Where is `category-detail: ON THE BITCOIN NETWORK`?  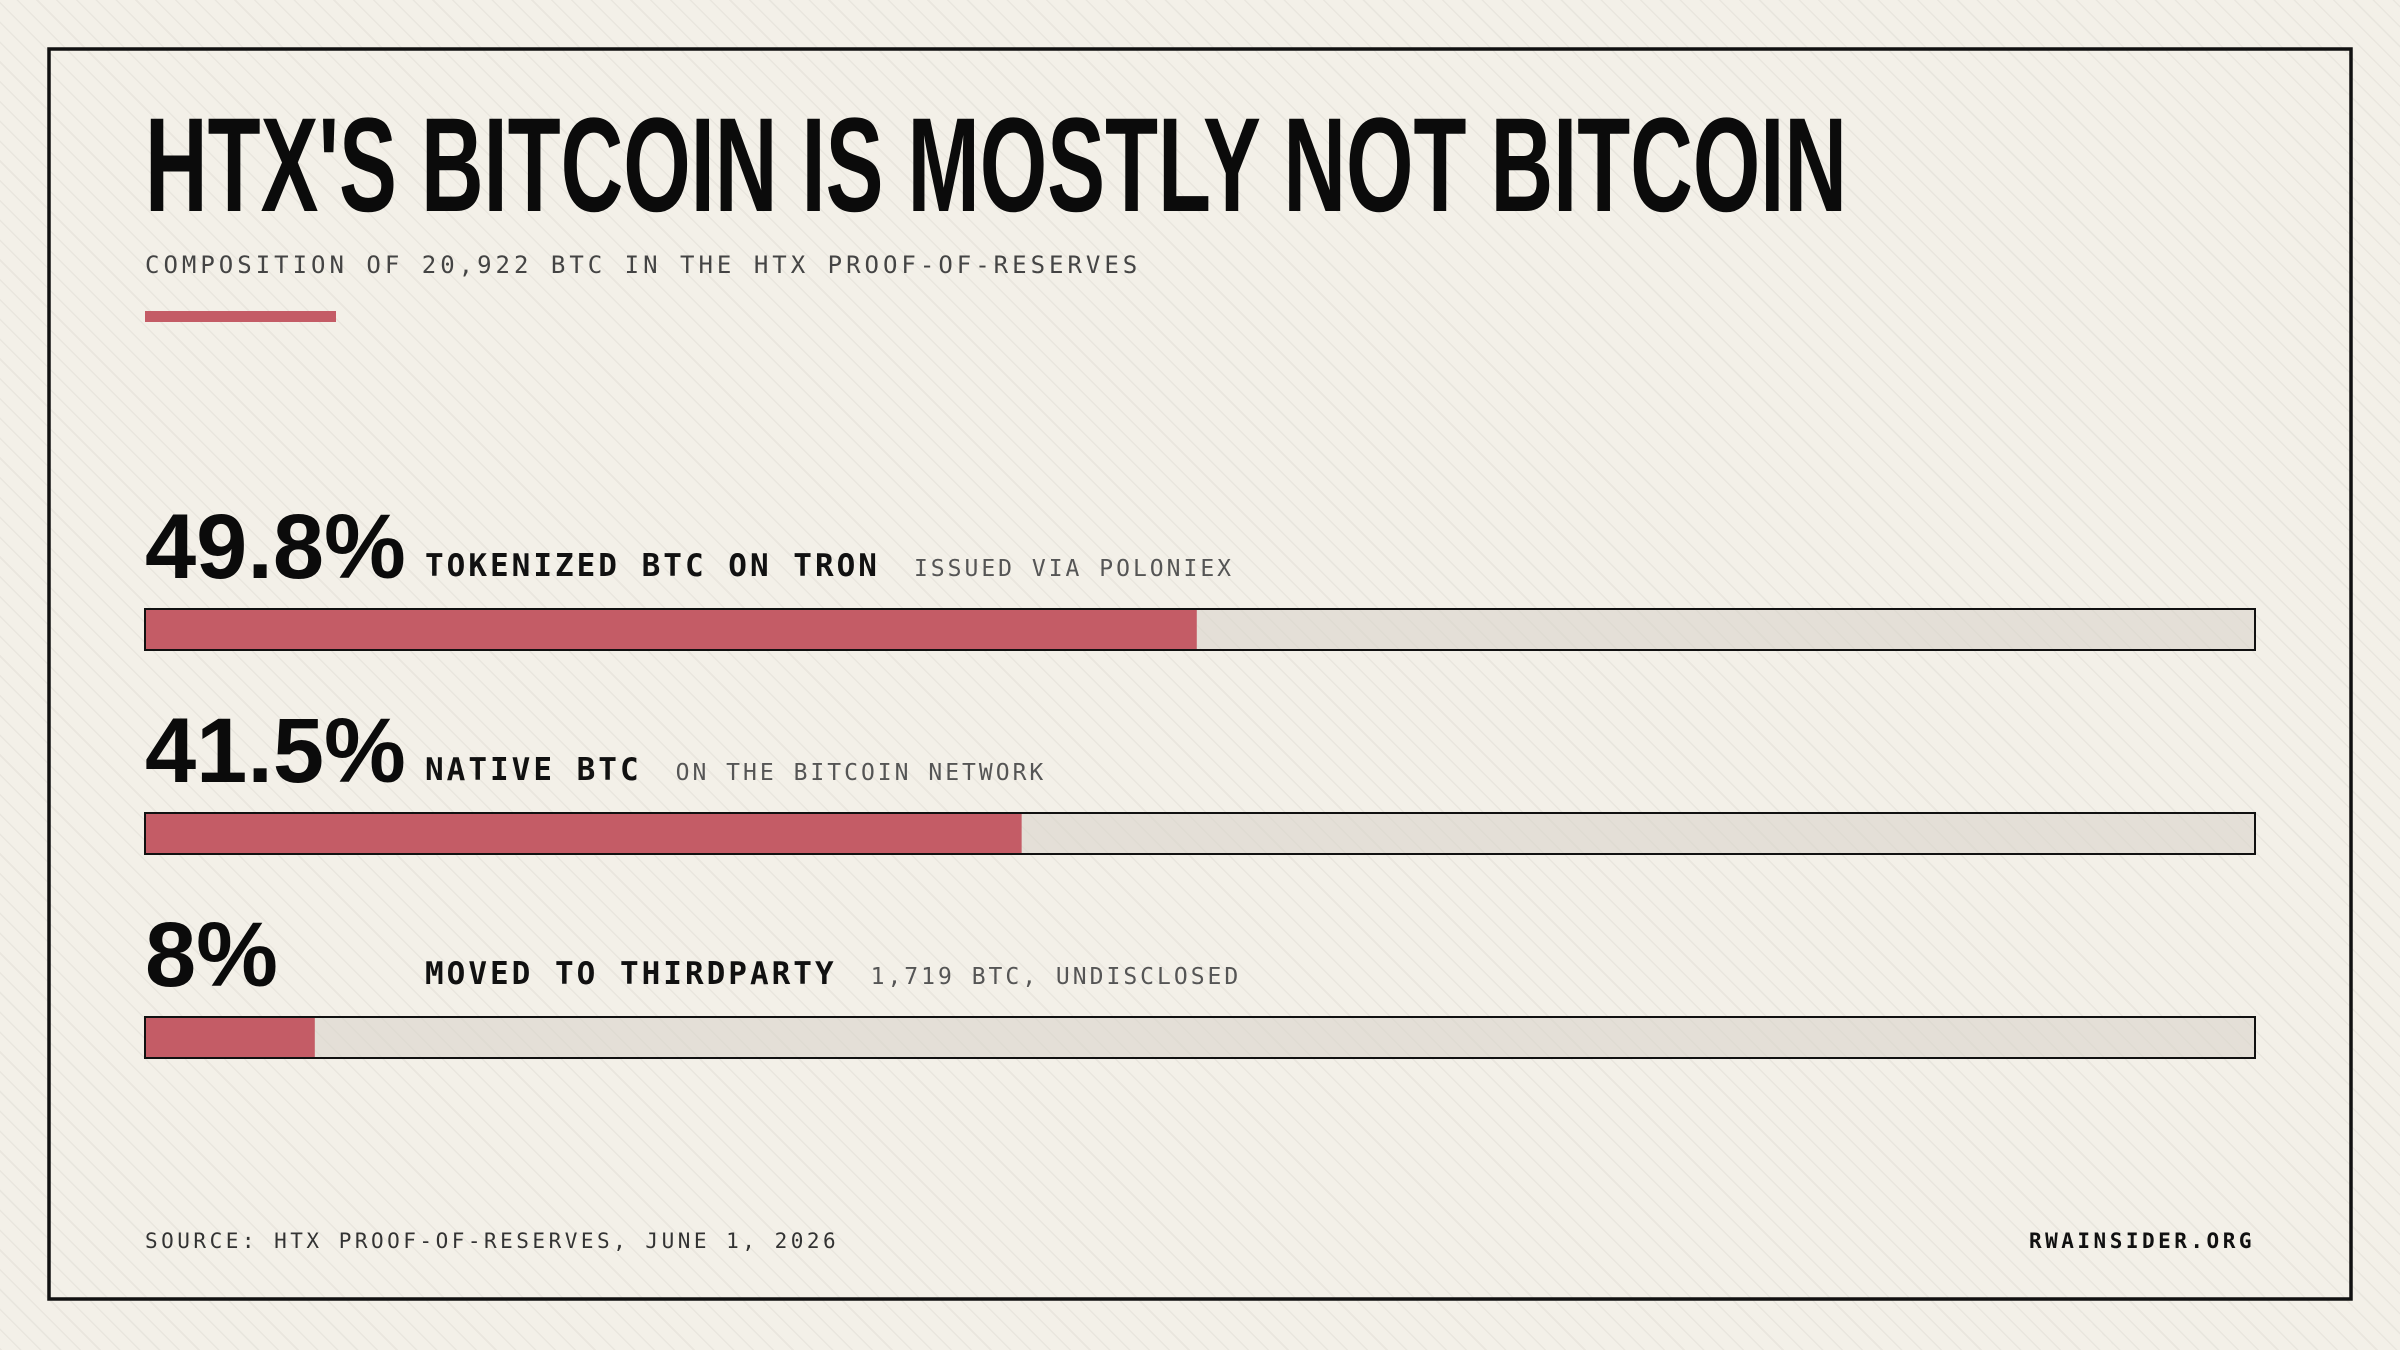 category-detail: ON THE BITCOIN NETWORK is located at coordinates (861, 773).